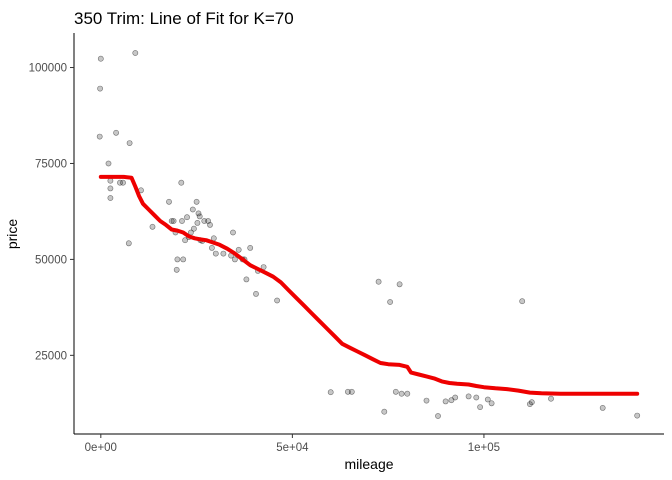 The width and height of the screenshot is (672, 480). What do you see at coordinates (51, 164) in the screenshot?
I see `y-tick-label: 75000` at bounding box center [51, 164].